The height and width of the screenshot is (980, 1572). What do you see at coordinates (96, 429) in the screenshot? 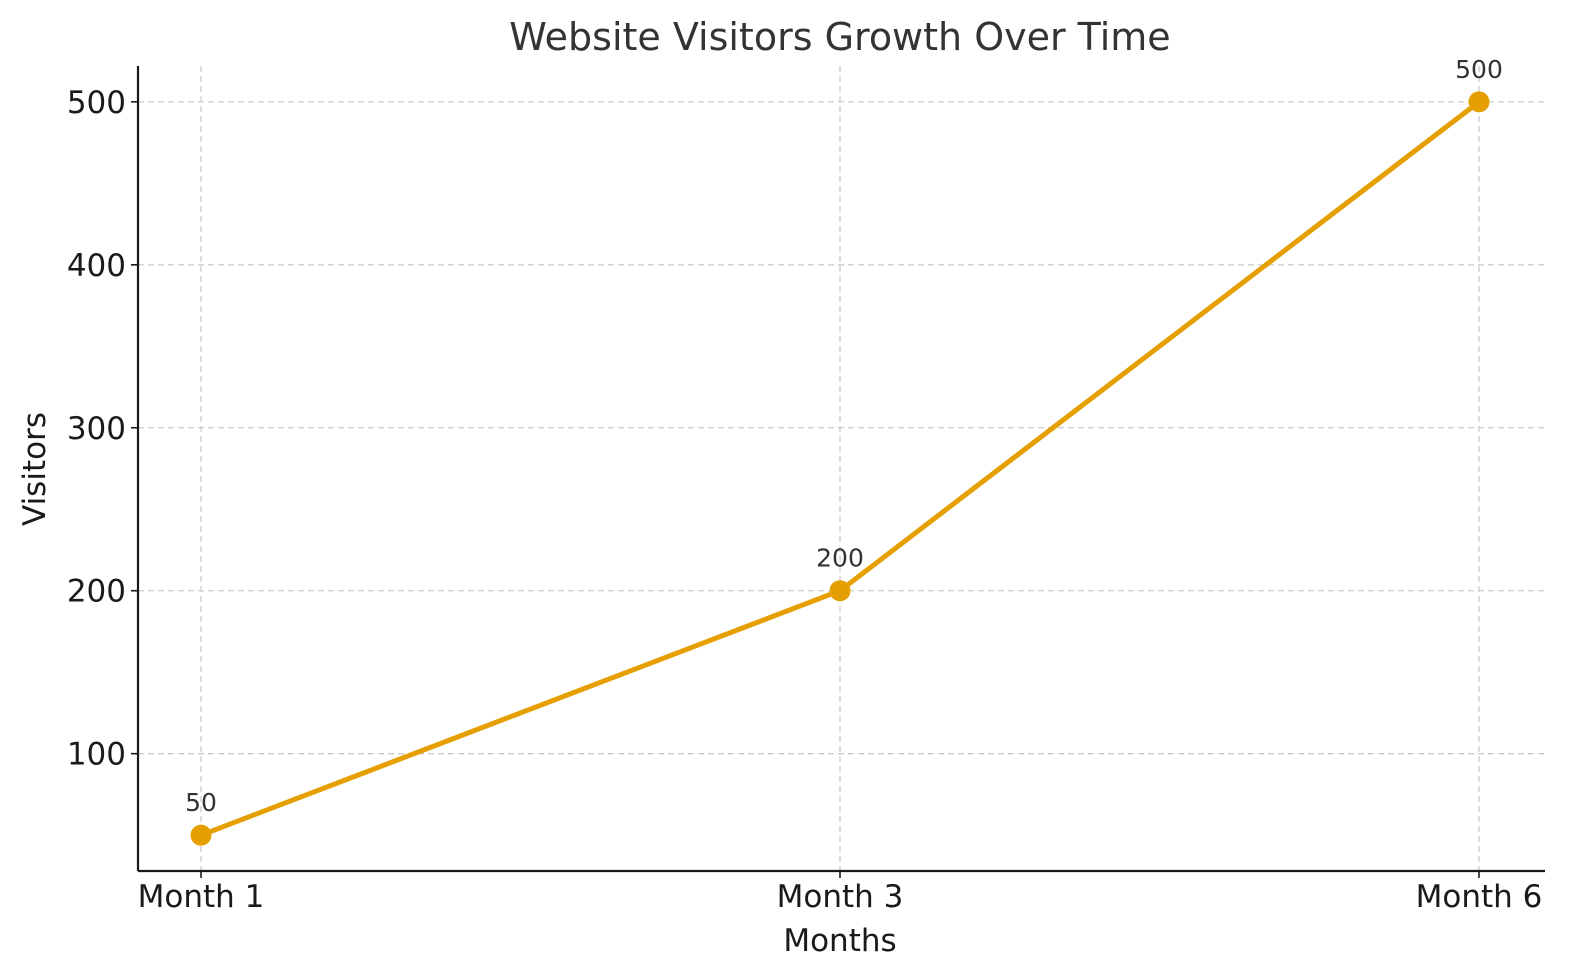
I see `y-tick-label: 300` at bounding box center [96, 429].